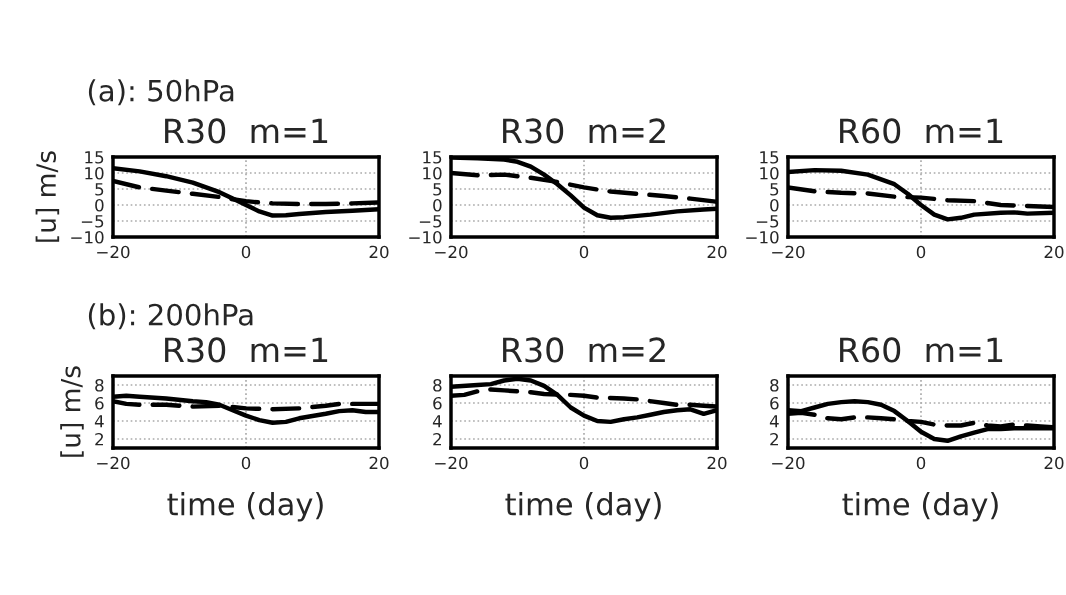 The image size is (1066, 595). What do you see at coordinates (170, 316) in the screenshot?
I see `chart-subtitle: (b): 200hPa` at bounding box center [170, 316].